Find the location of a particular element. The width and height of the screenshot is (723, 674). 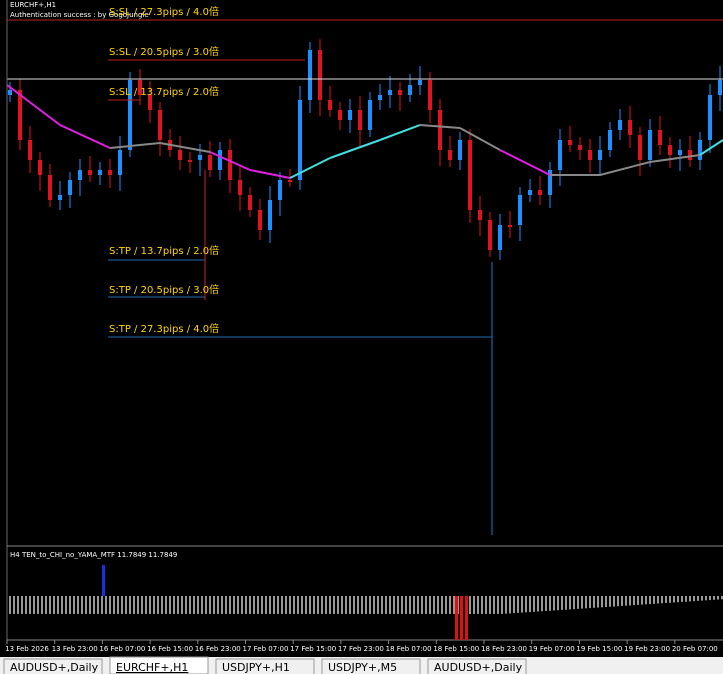

time-label: 13 Feb 2026 is located at coordinates (27, 649).